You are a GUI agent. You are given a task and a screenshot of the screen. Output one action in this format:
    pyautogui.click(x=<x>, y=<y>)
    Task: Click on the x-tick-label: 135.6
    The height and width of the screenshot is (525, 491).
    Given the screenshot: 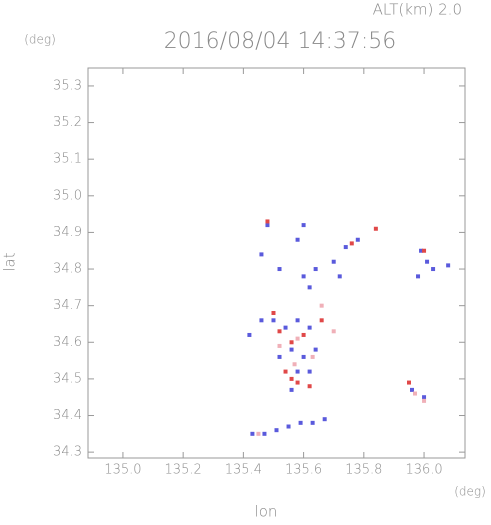 What is the action you would take?
    pyautogui.click(x=303, y=470)
    